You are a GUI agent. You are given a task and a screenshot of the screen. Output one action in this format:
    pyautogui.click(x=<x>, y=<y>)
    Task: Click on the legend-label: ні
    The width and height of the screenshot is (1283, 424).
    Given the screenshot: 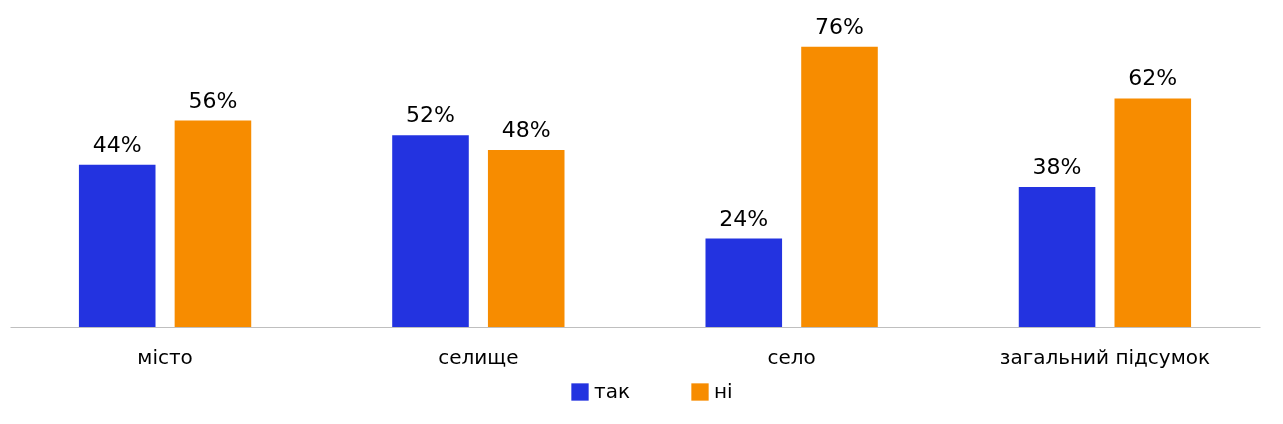 What is the action you would take?
    pyautogui.click(x=723, y=391)
    